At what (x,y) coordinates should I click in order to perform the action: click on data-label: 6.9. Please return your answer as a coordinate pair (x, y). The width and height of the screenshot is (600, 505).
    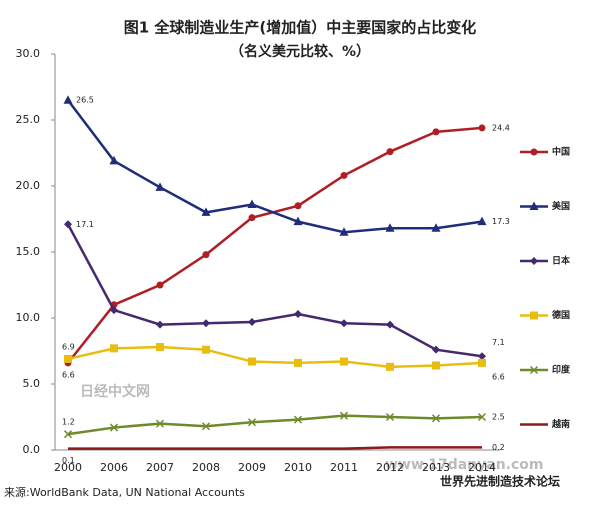
    Looking at the image, I should click on (68, 346).